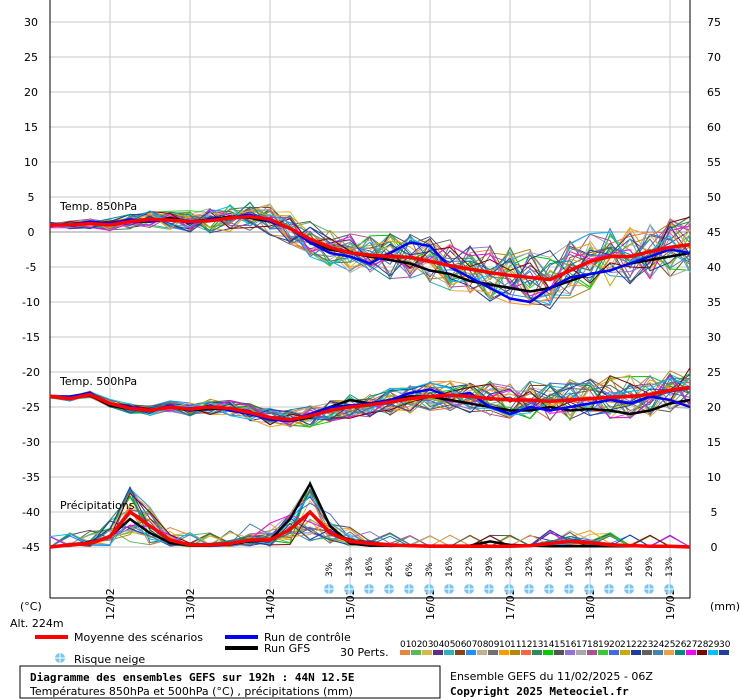 Image resolution: width=740 pixels, height=700 pixels. What do you see at coordinates (370, 529) in the screenshot?
I see `mean-precip-line` at bounding box center [370, 529].